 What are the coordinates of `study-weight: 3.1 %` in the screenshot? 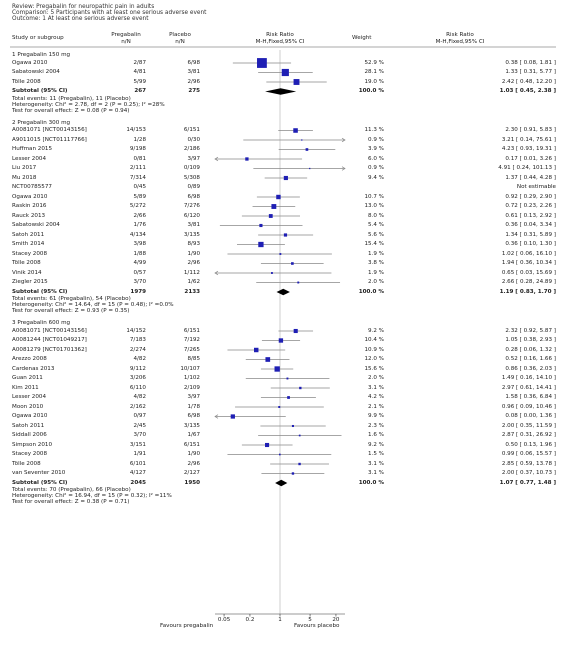 It's located at (376, 473).